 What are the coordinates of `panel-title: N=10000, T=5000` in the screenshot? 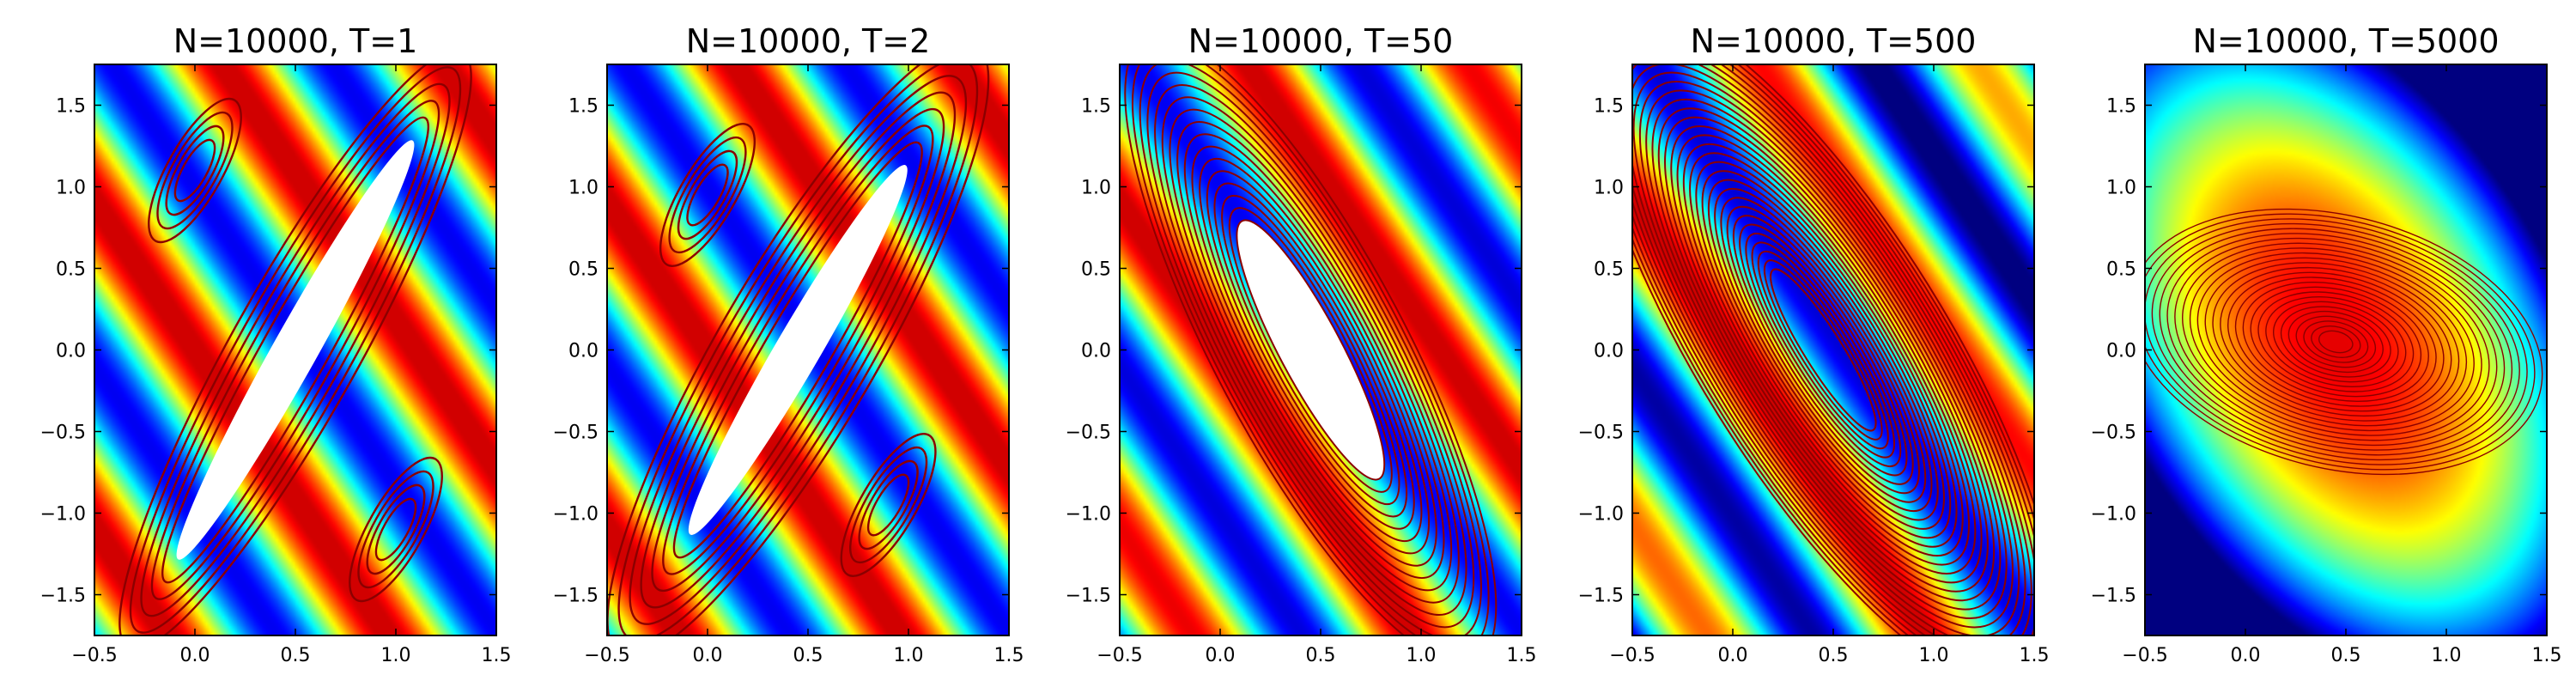 It's located at (2346, 41).